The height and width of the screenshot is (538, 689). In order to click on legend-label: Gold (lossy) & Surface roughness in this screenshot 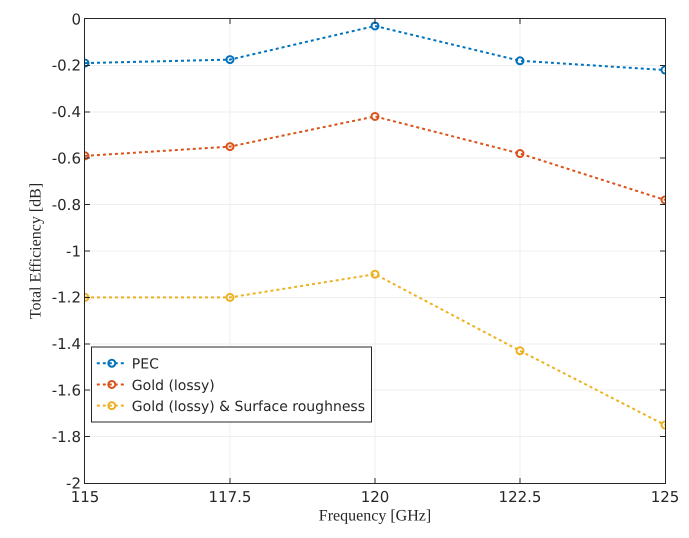, I will do `click(249, 407)`.